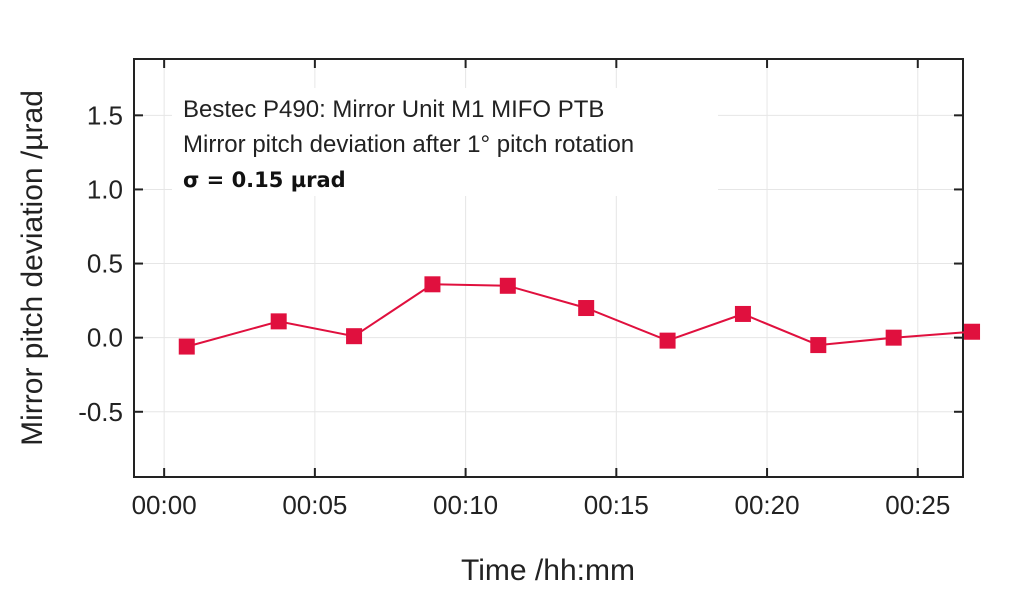 Image resolution: width=1024 pixels, height=589 pixels. What do you see at coordinates (105, 115) in the screenshot?
I see `y-tick-label: 1.5` at bounding box center [105, 115].